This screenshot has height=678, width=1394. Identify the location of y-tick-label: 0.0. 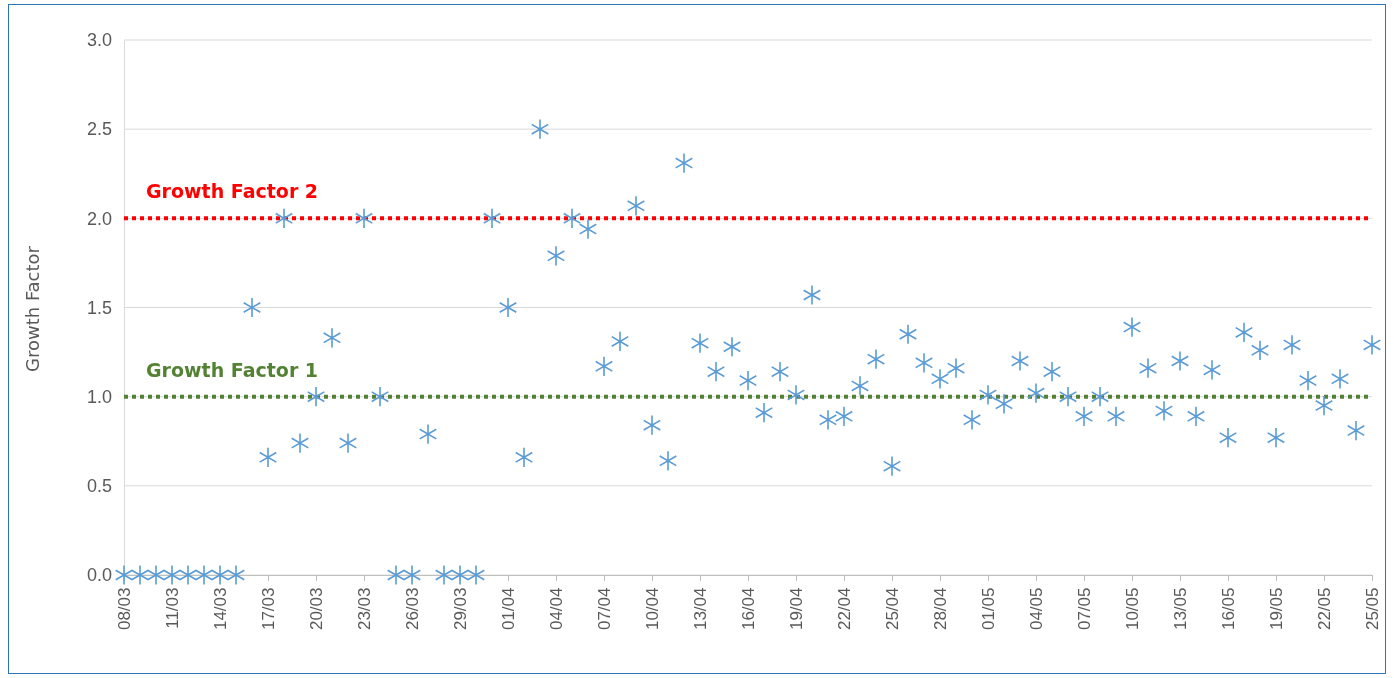
(99, 575).